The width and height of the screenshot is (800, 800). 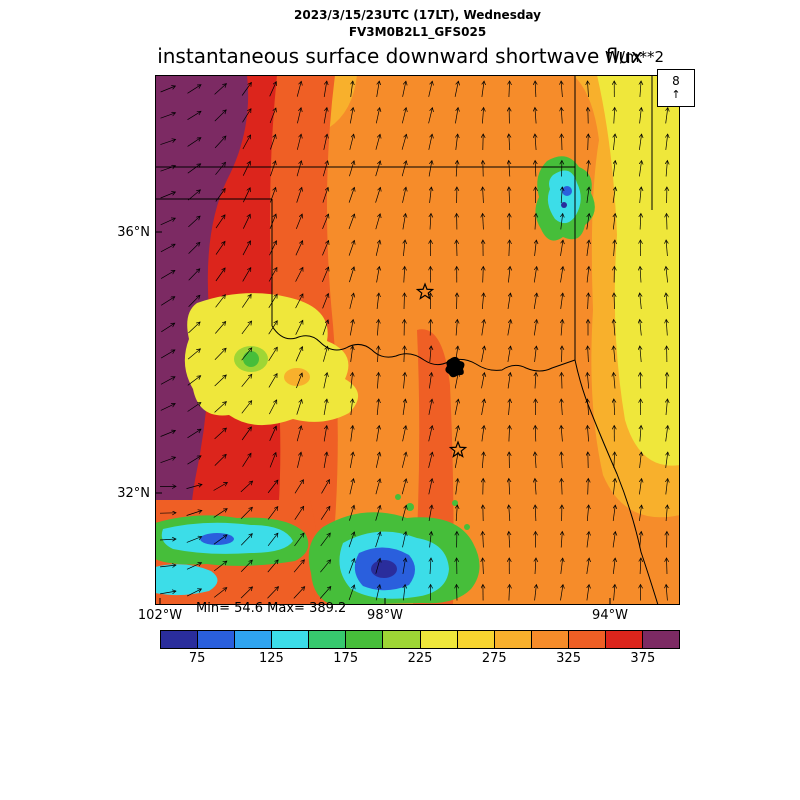 I want to click on colorbar-tick-label: 75, so click(x=197, y=658).